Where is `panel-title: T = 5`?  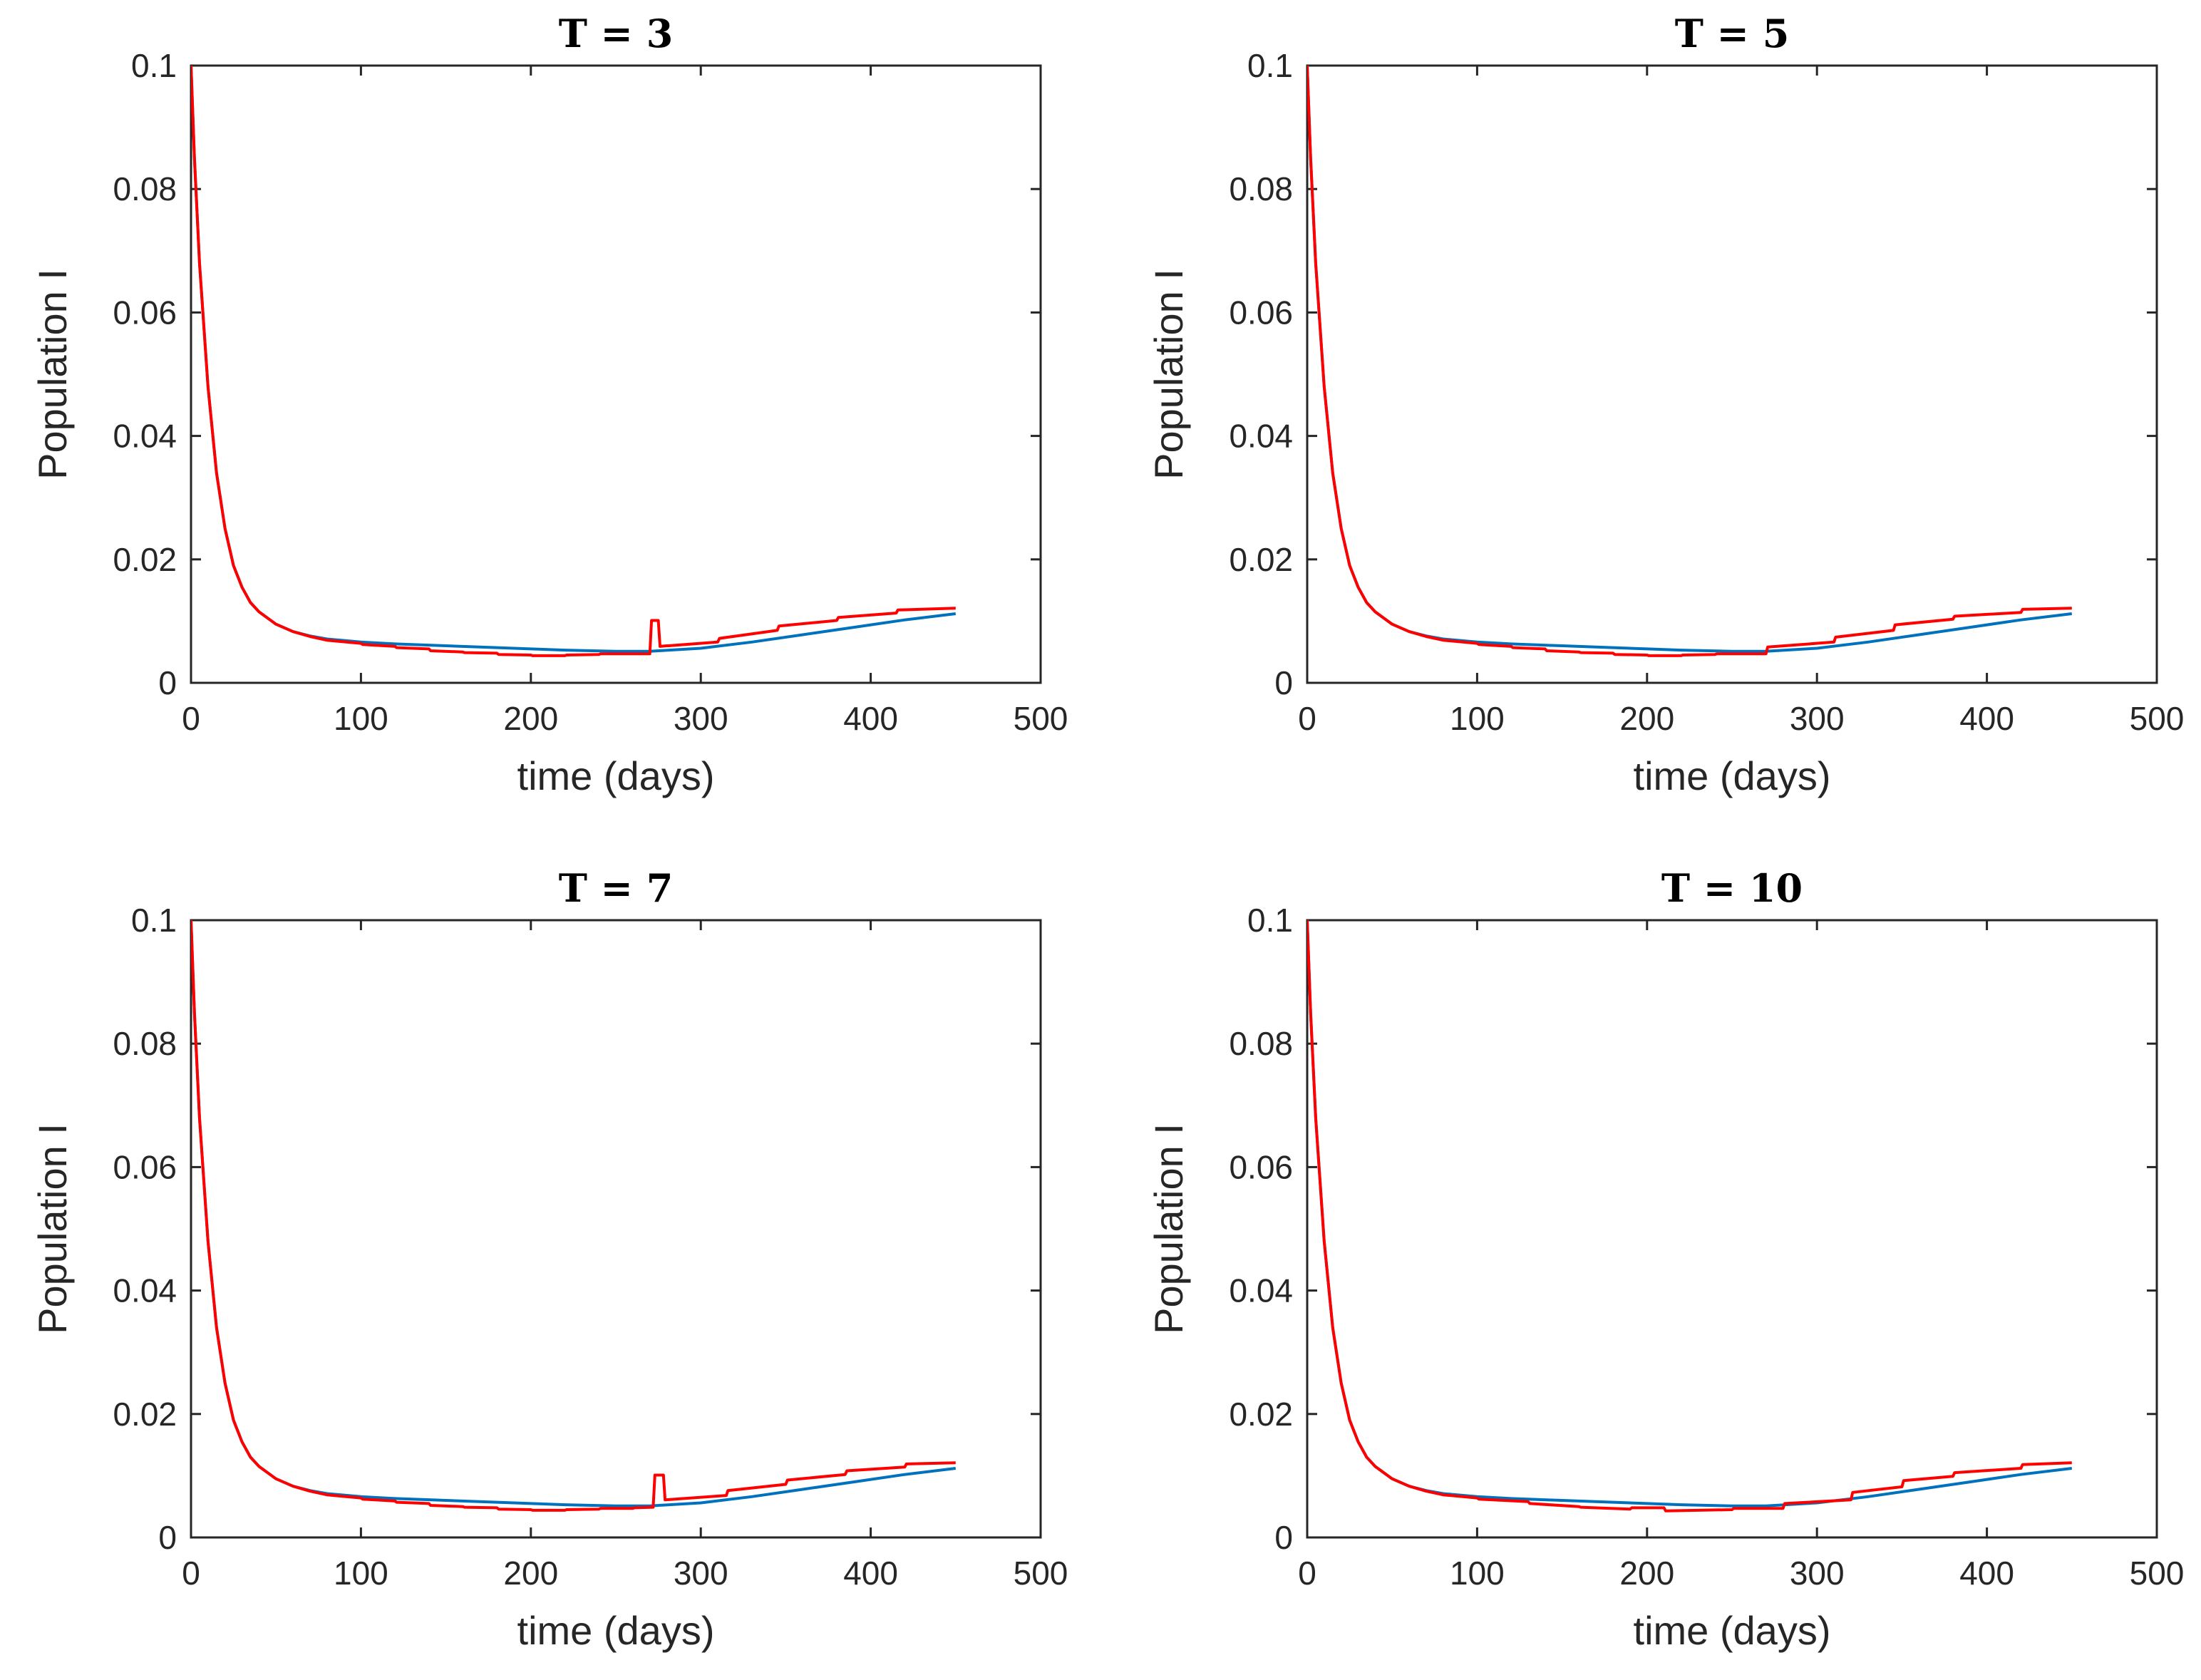 panel-title: T = 5 is located at coordinates (1733, 33).